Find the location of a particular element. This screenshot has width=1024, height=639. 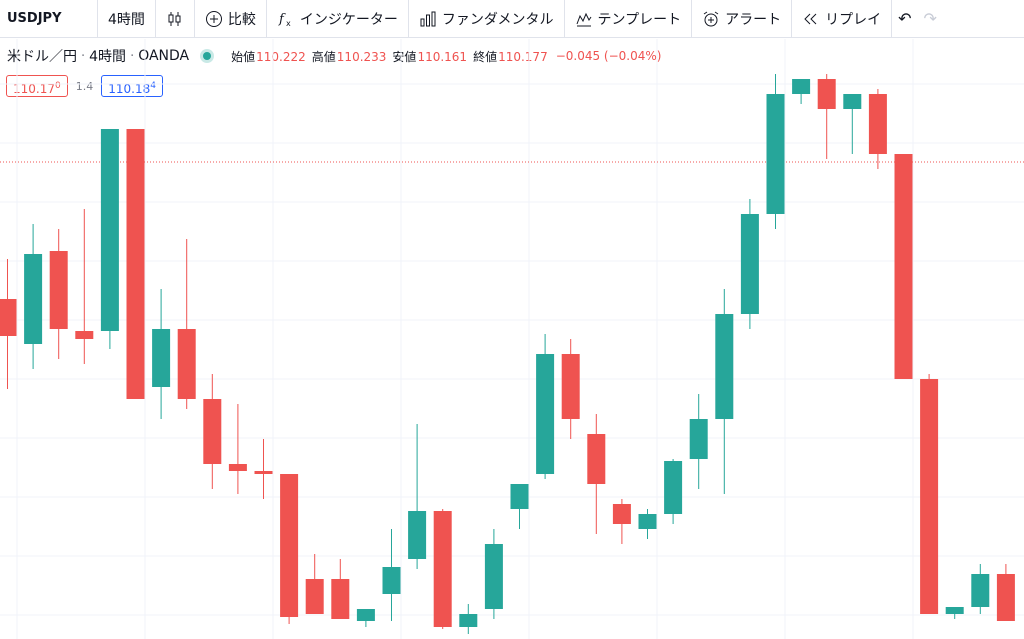

buy-button: 110.184 is located at coordinates (132, 86).